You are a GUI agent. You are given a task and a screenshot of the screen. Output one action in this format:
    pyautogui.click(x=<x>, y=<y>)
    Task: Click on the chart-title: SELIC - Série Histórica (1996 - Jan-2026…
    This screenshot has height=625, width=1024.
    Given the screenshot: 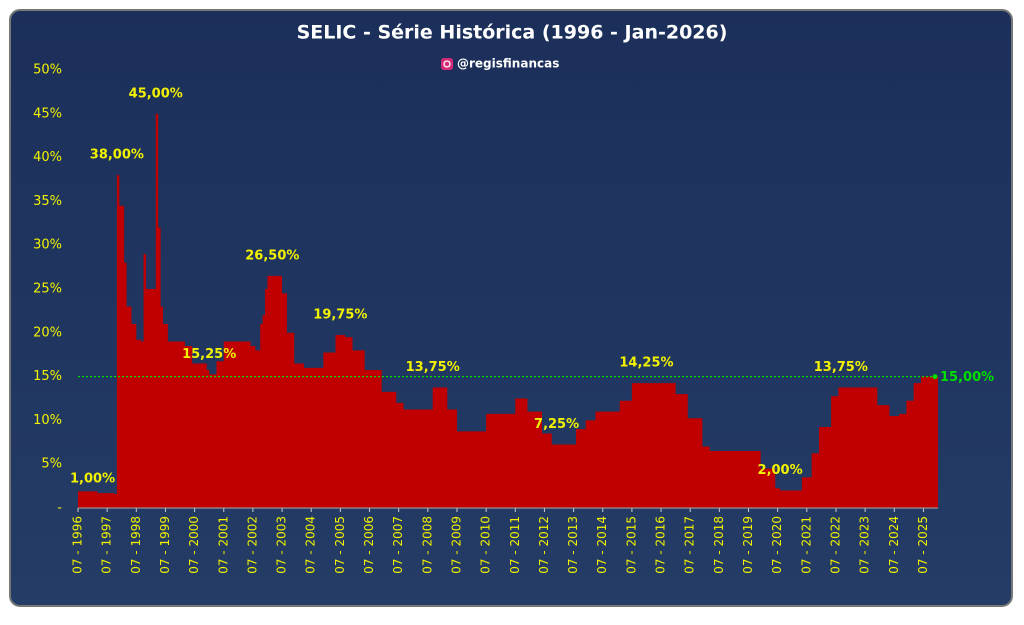 What is the action you would take?
    pyautogui.click(x=512, y=33)
    